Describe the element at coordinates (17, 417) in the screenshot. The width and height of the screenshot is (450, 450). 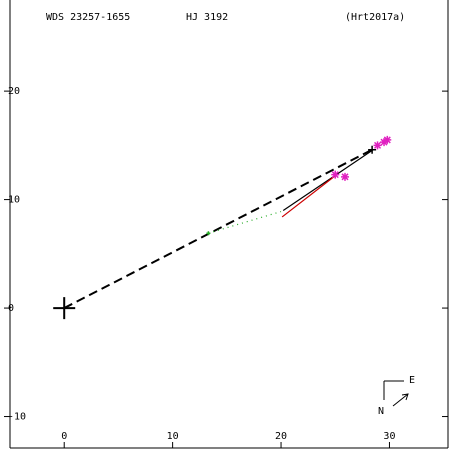
I see `y-tick-label: -10` at that location.